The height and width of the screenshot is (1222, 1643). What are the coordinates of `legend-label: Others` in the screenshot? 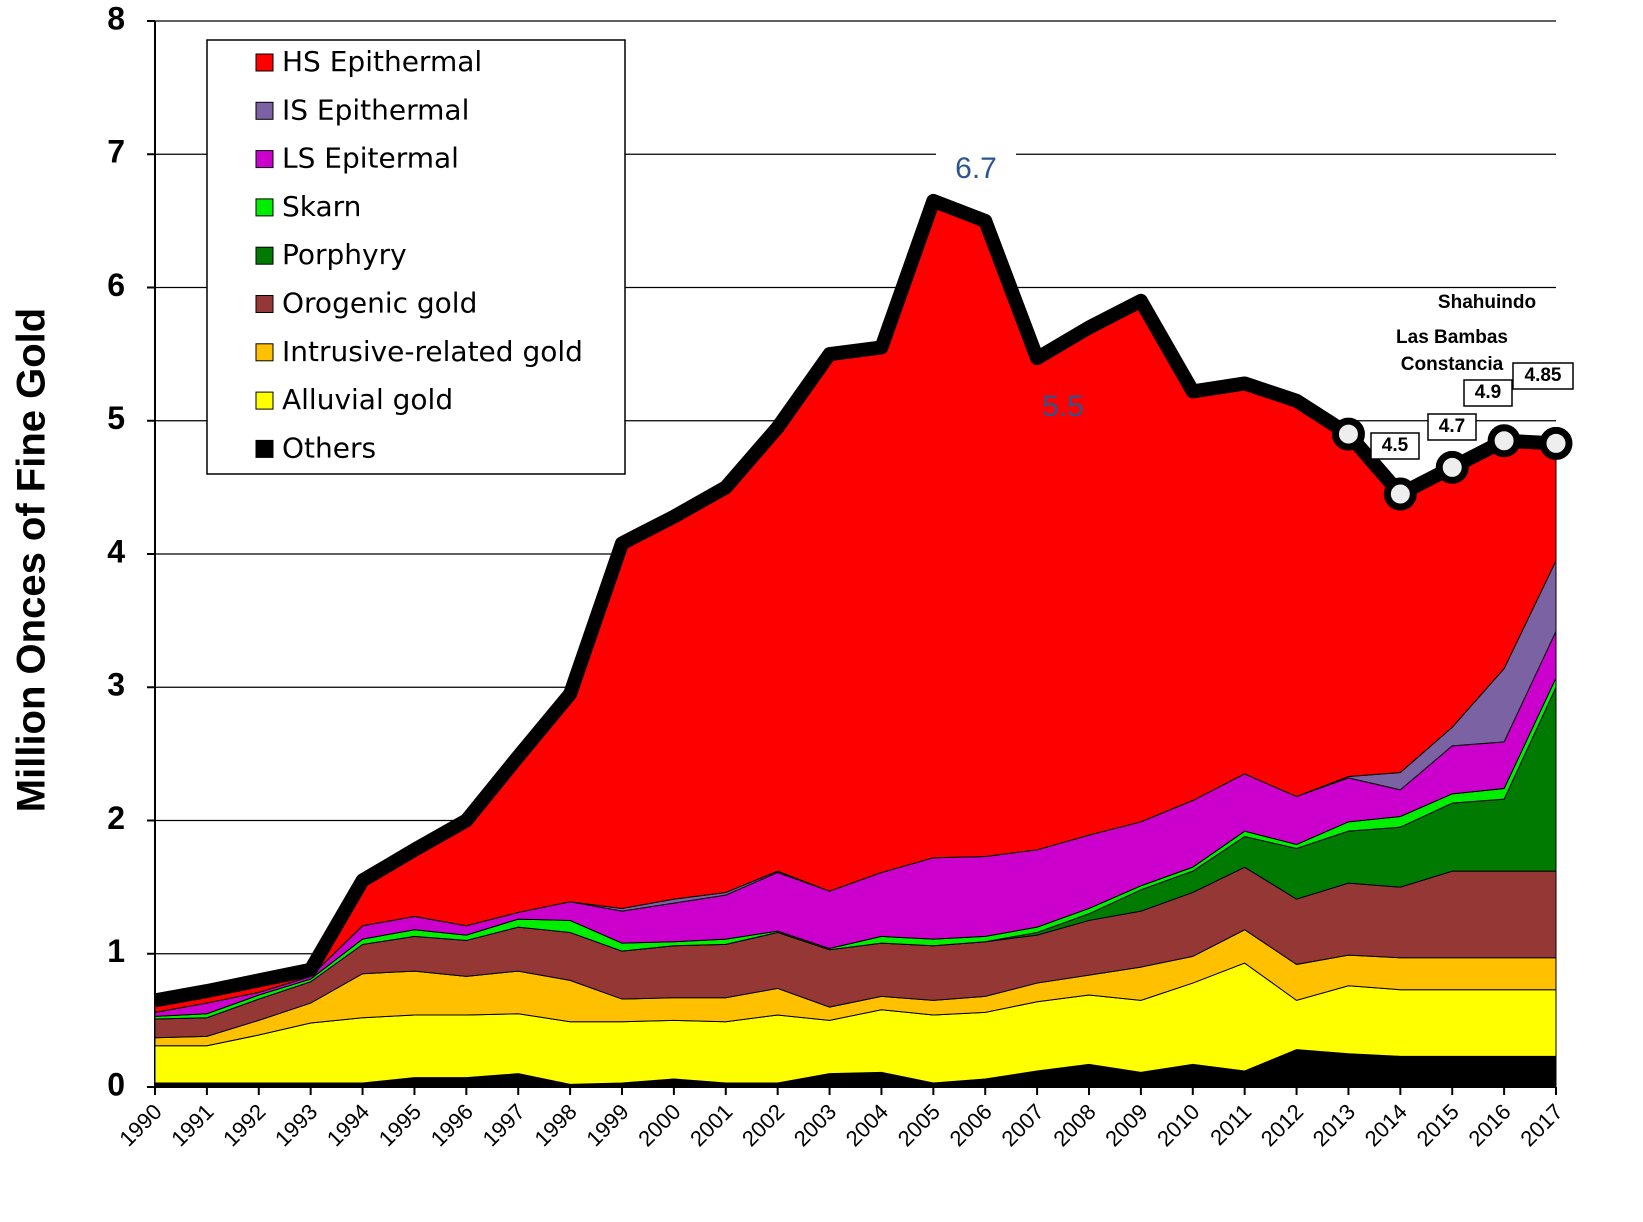 It's located at (329, 447).